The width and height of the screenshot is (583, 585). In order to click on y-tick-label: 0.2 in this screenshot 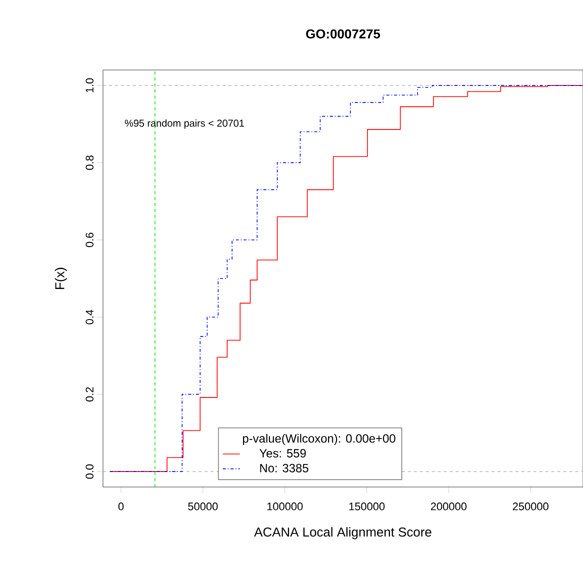, I will do `click(90, 394)`.